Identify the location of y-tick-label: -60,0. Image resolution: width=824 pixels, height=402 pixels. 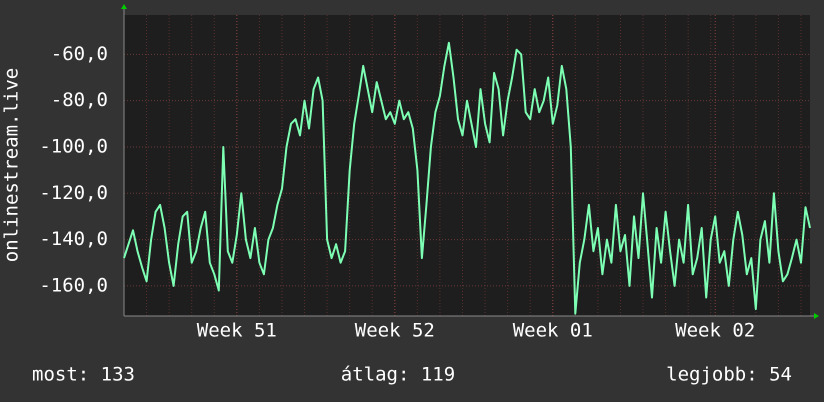
(79, 54).